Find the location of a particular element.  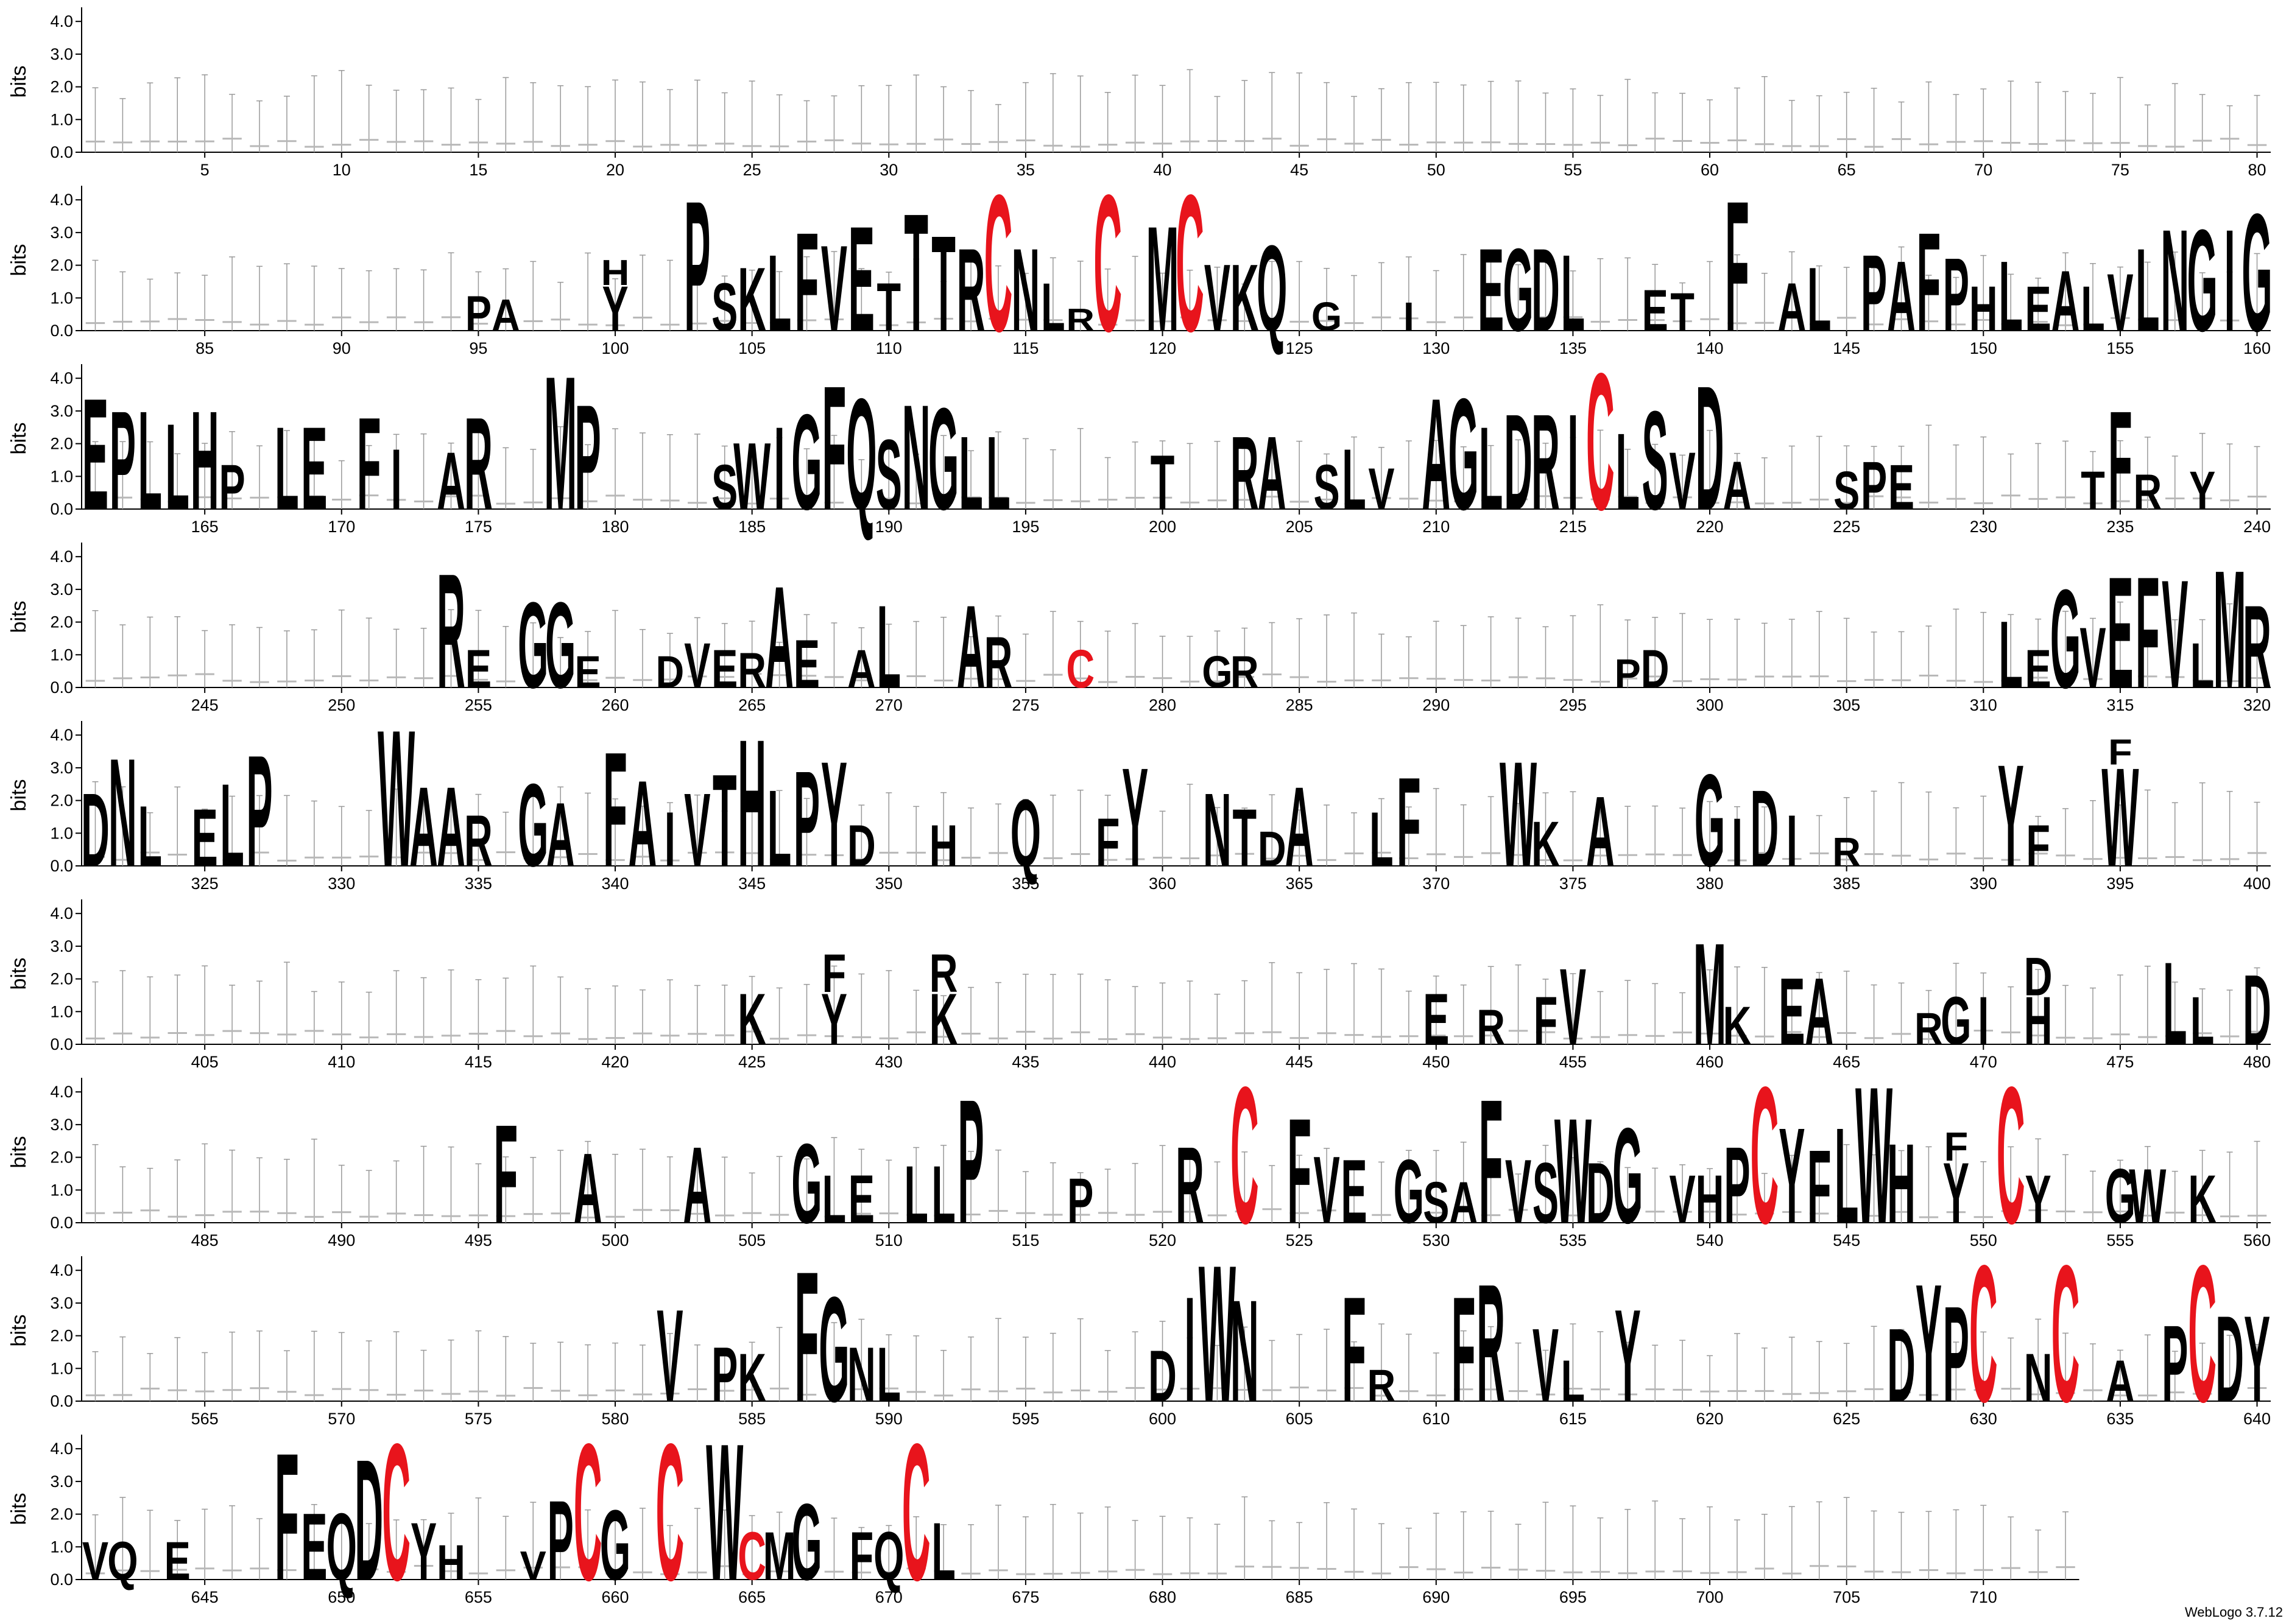

x-tick-label: 620 is located at coordinates (1710, 1419).